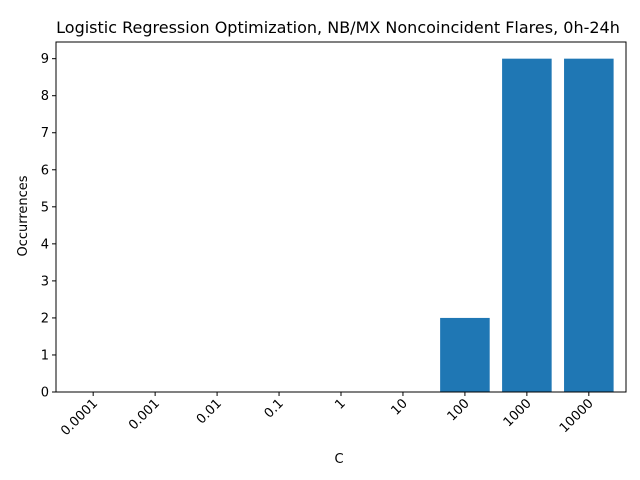 This screenshot has width=640, height=480. Describe the element at coordinates (45, 59) in the screenshot. I see `y-tick-label: 9` at that location.